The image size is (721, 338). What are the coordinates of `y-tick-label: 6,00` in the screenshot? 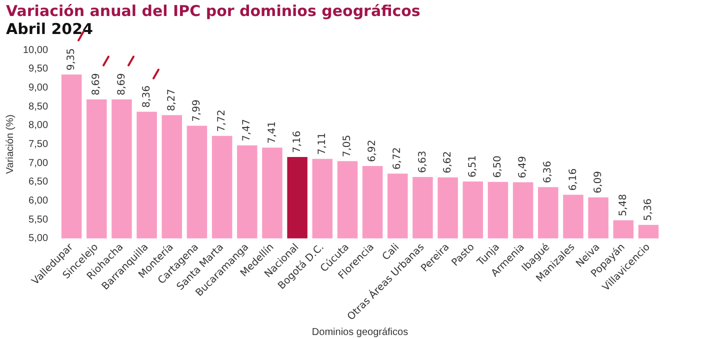 It's located at (38, 200).